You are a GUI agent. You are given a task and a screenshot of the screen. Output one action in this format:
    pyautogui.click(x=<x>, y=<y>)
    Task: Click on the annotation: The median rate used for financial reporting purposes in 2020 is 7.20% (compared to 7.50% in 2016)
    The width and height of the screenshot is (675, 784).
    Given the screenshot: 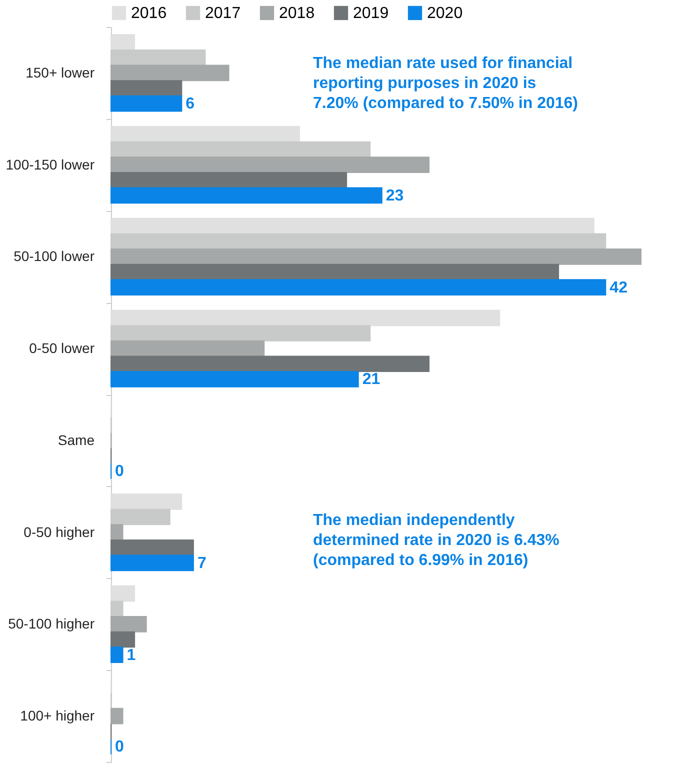 What is the action you would take?
    pyautogui.click(x=445, y=83)
    